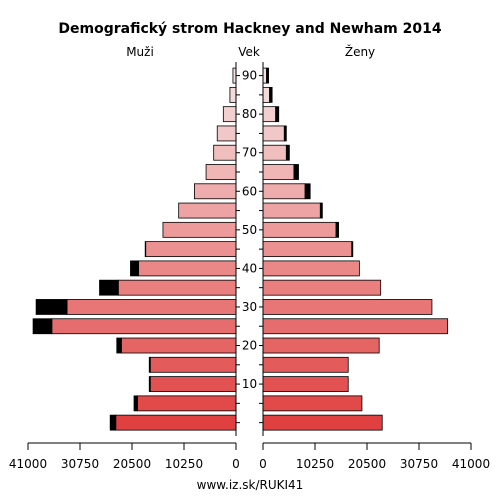 This screenshot has height=500, width=500. I want to click on male-x-tick-label: 0, so click(236, 464).